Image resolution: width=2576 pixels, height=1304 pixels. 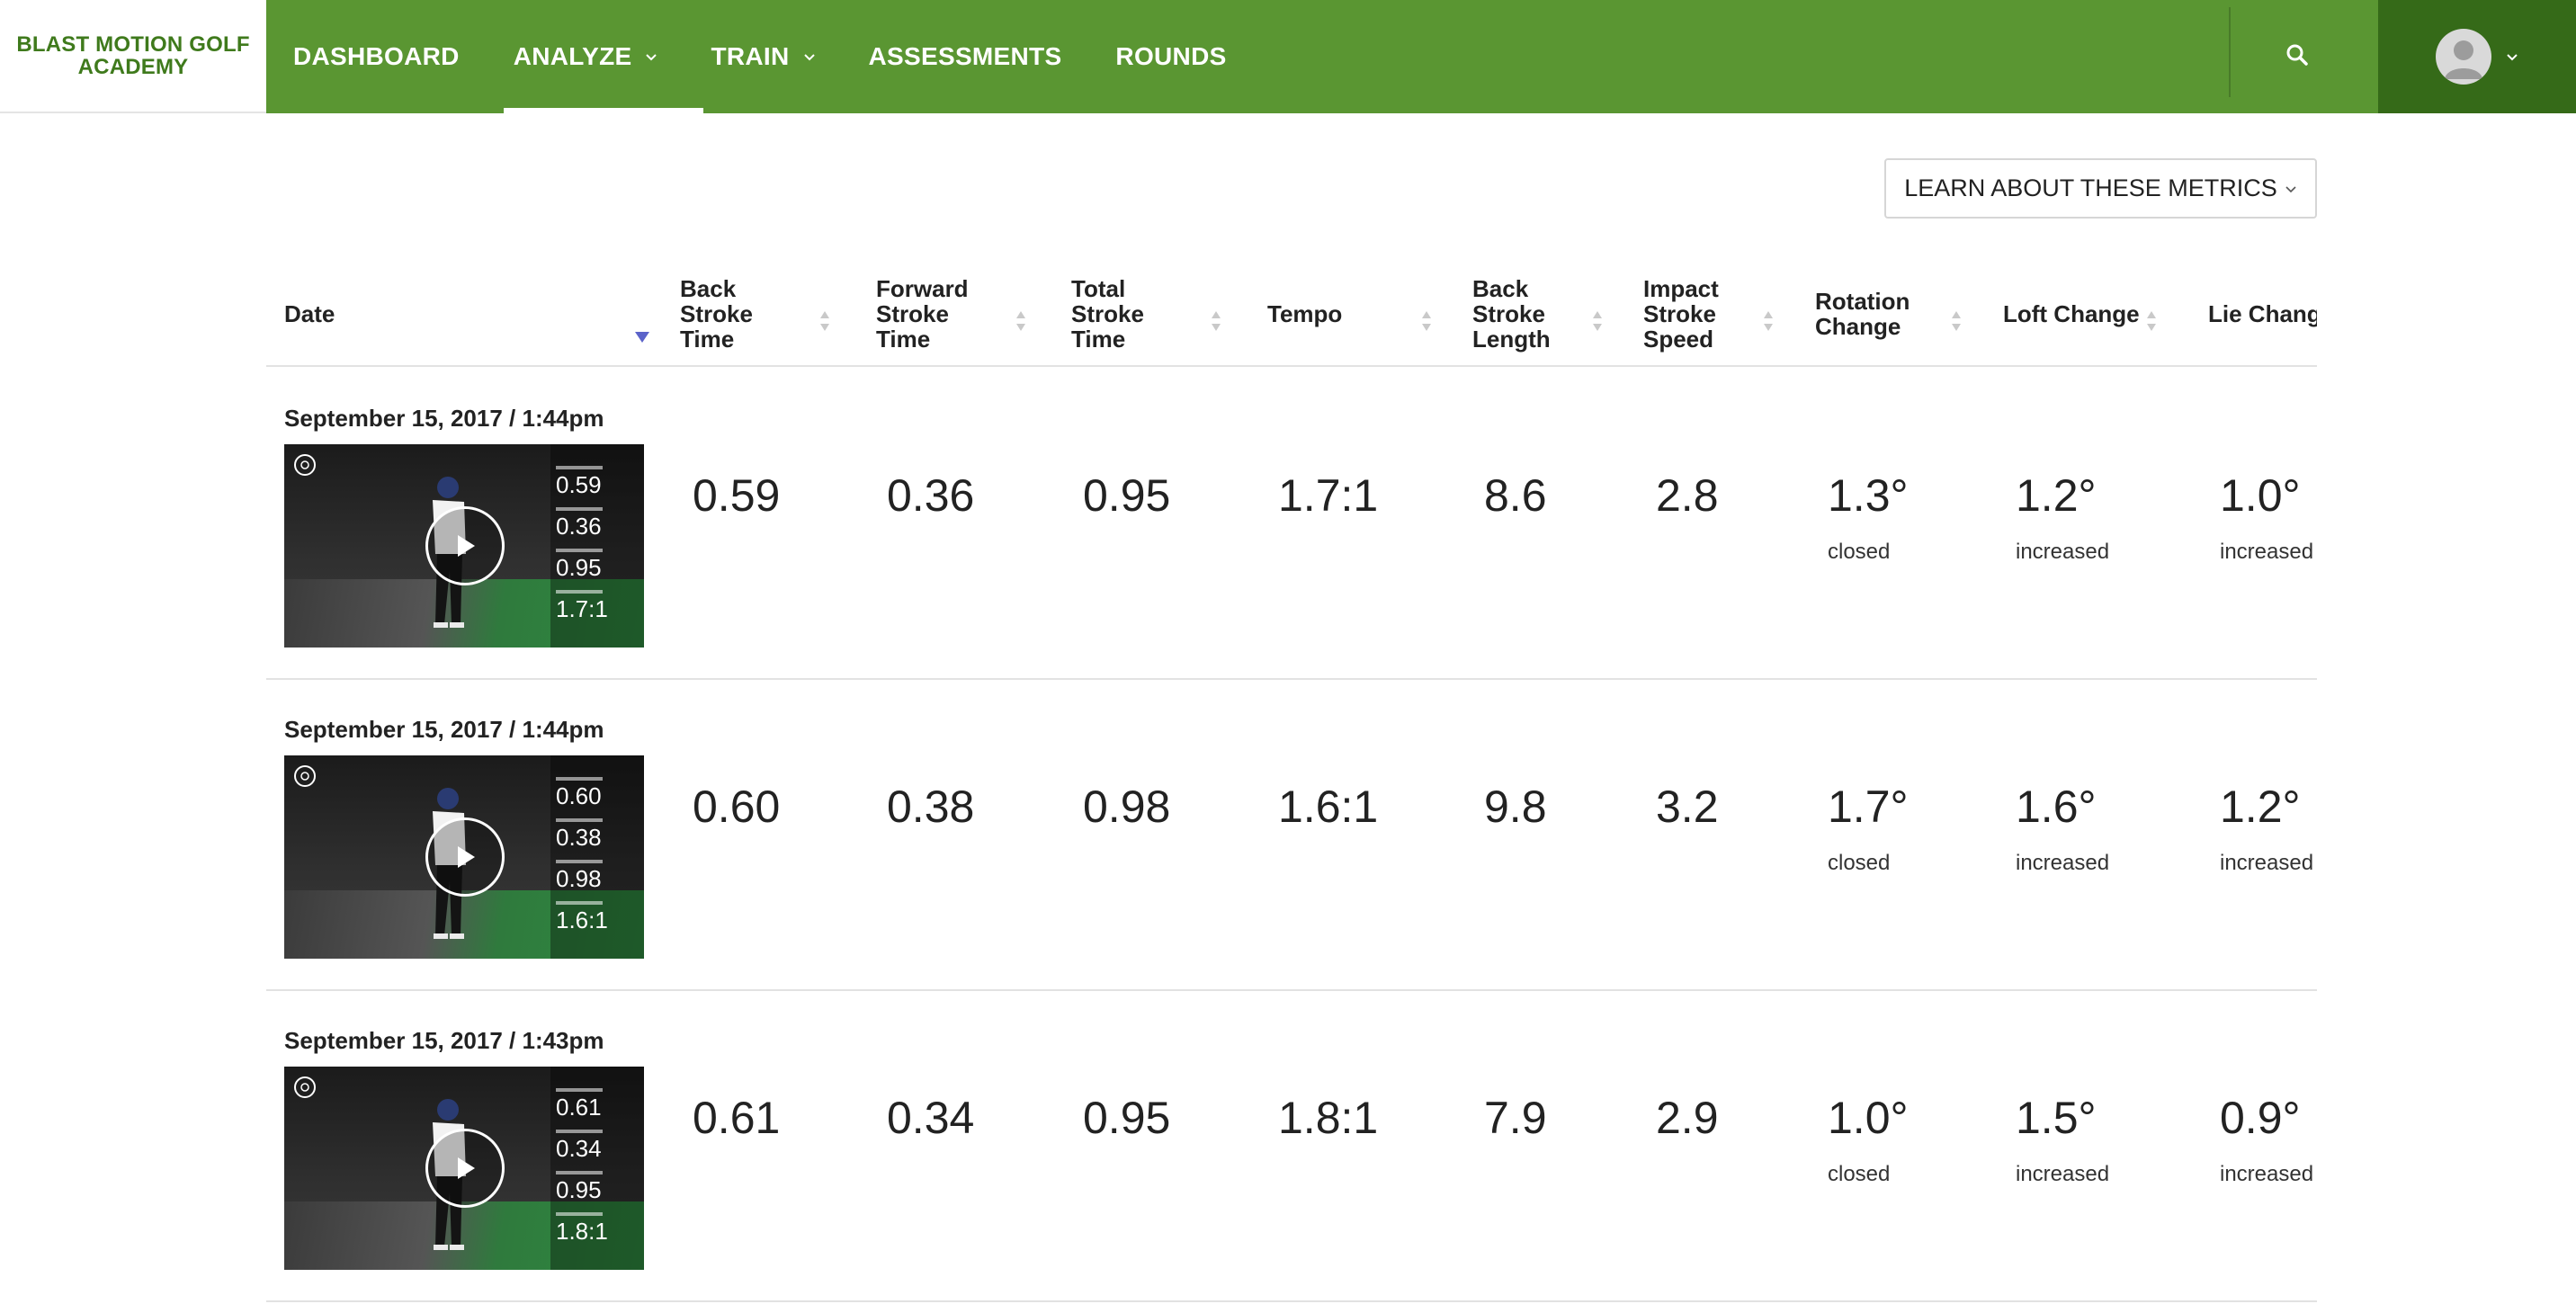 I want to click on column-header-forward-stroke-time: Forward Stroke Time, so click(x=957, y=314).